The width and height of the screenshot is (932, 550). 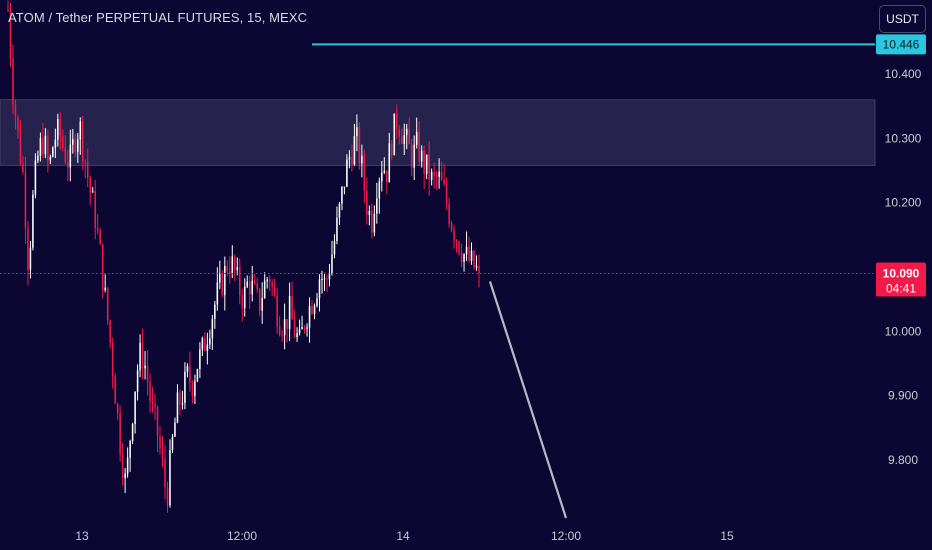 What do you see at coordinates (528, 400) in the screenshot?
I see `projection-line` at bounding box center [528, 400].